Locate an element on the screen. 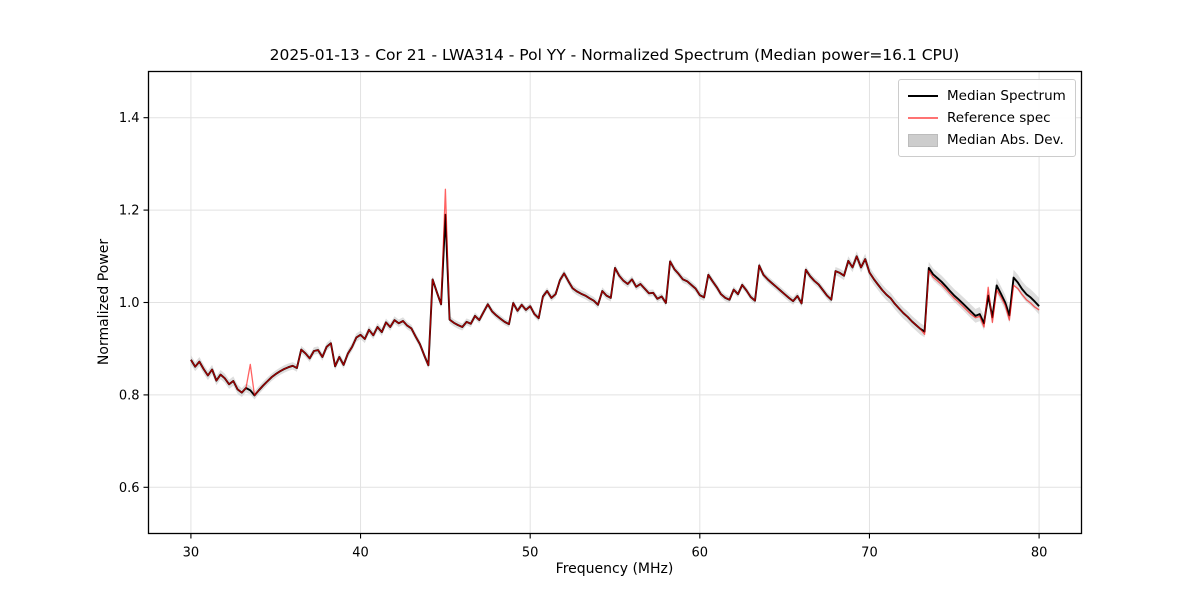 The height and width of the screenshot is (600, 1200). y-tick-label-1.2: 1.2 is located at coordinates (129, 211).